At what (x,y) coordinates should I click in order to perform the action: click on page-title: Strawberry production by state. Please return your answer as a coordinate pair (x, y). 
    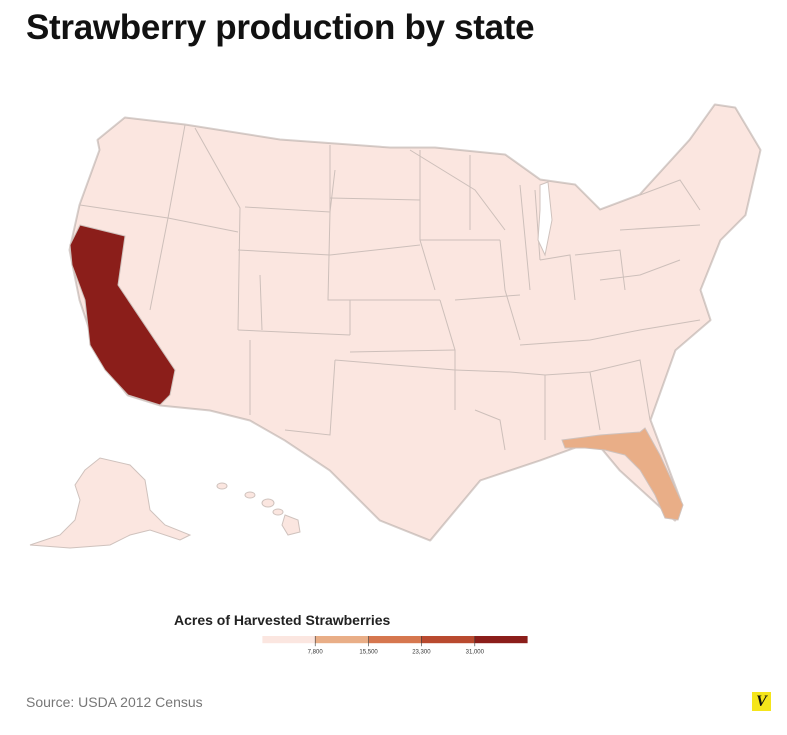
    Looking at the image, I should click on (280, 27).